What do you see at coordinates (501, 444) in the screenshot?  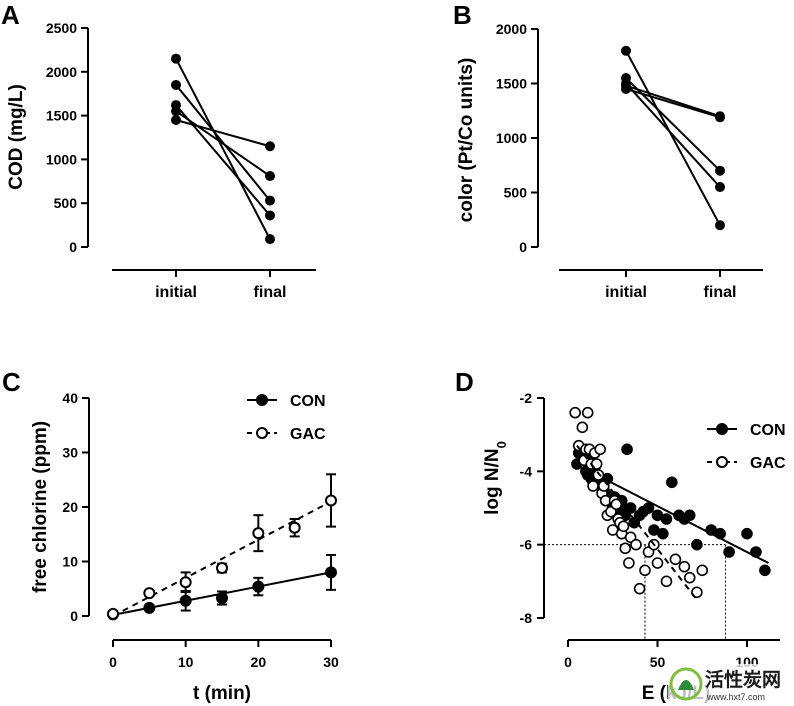 I see `y-axis-label-subscript: 0` at bounding box center [501, 444].